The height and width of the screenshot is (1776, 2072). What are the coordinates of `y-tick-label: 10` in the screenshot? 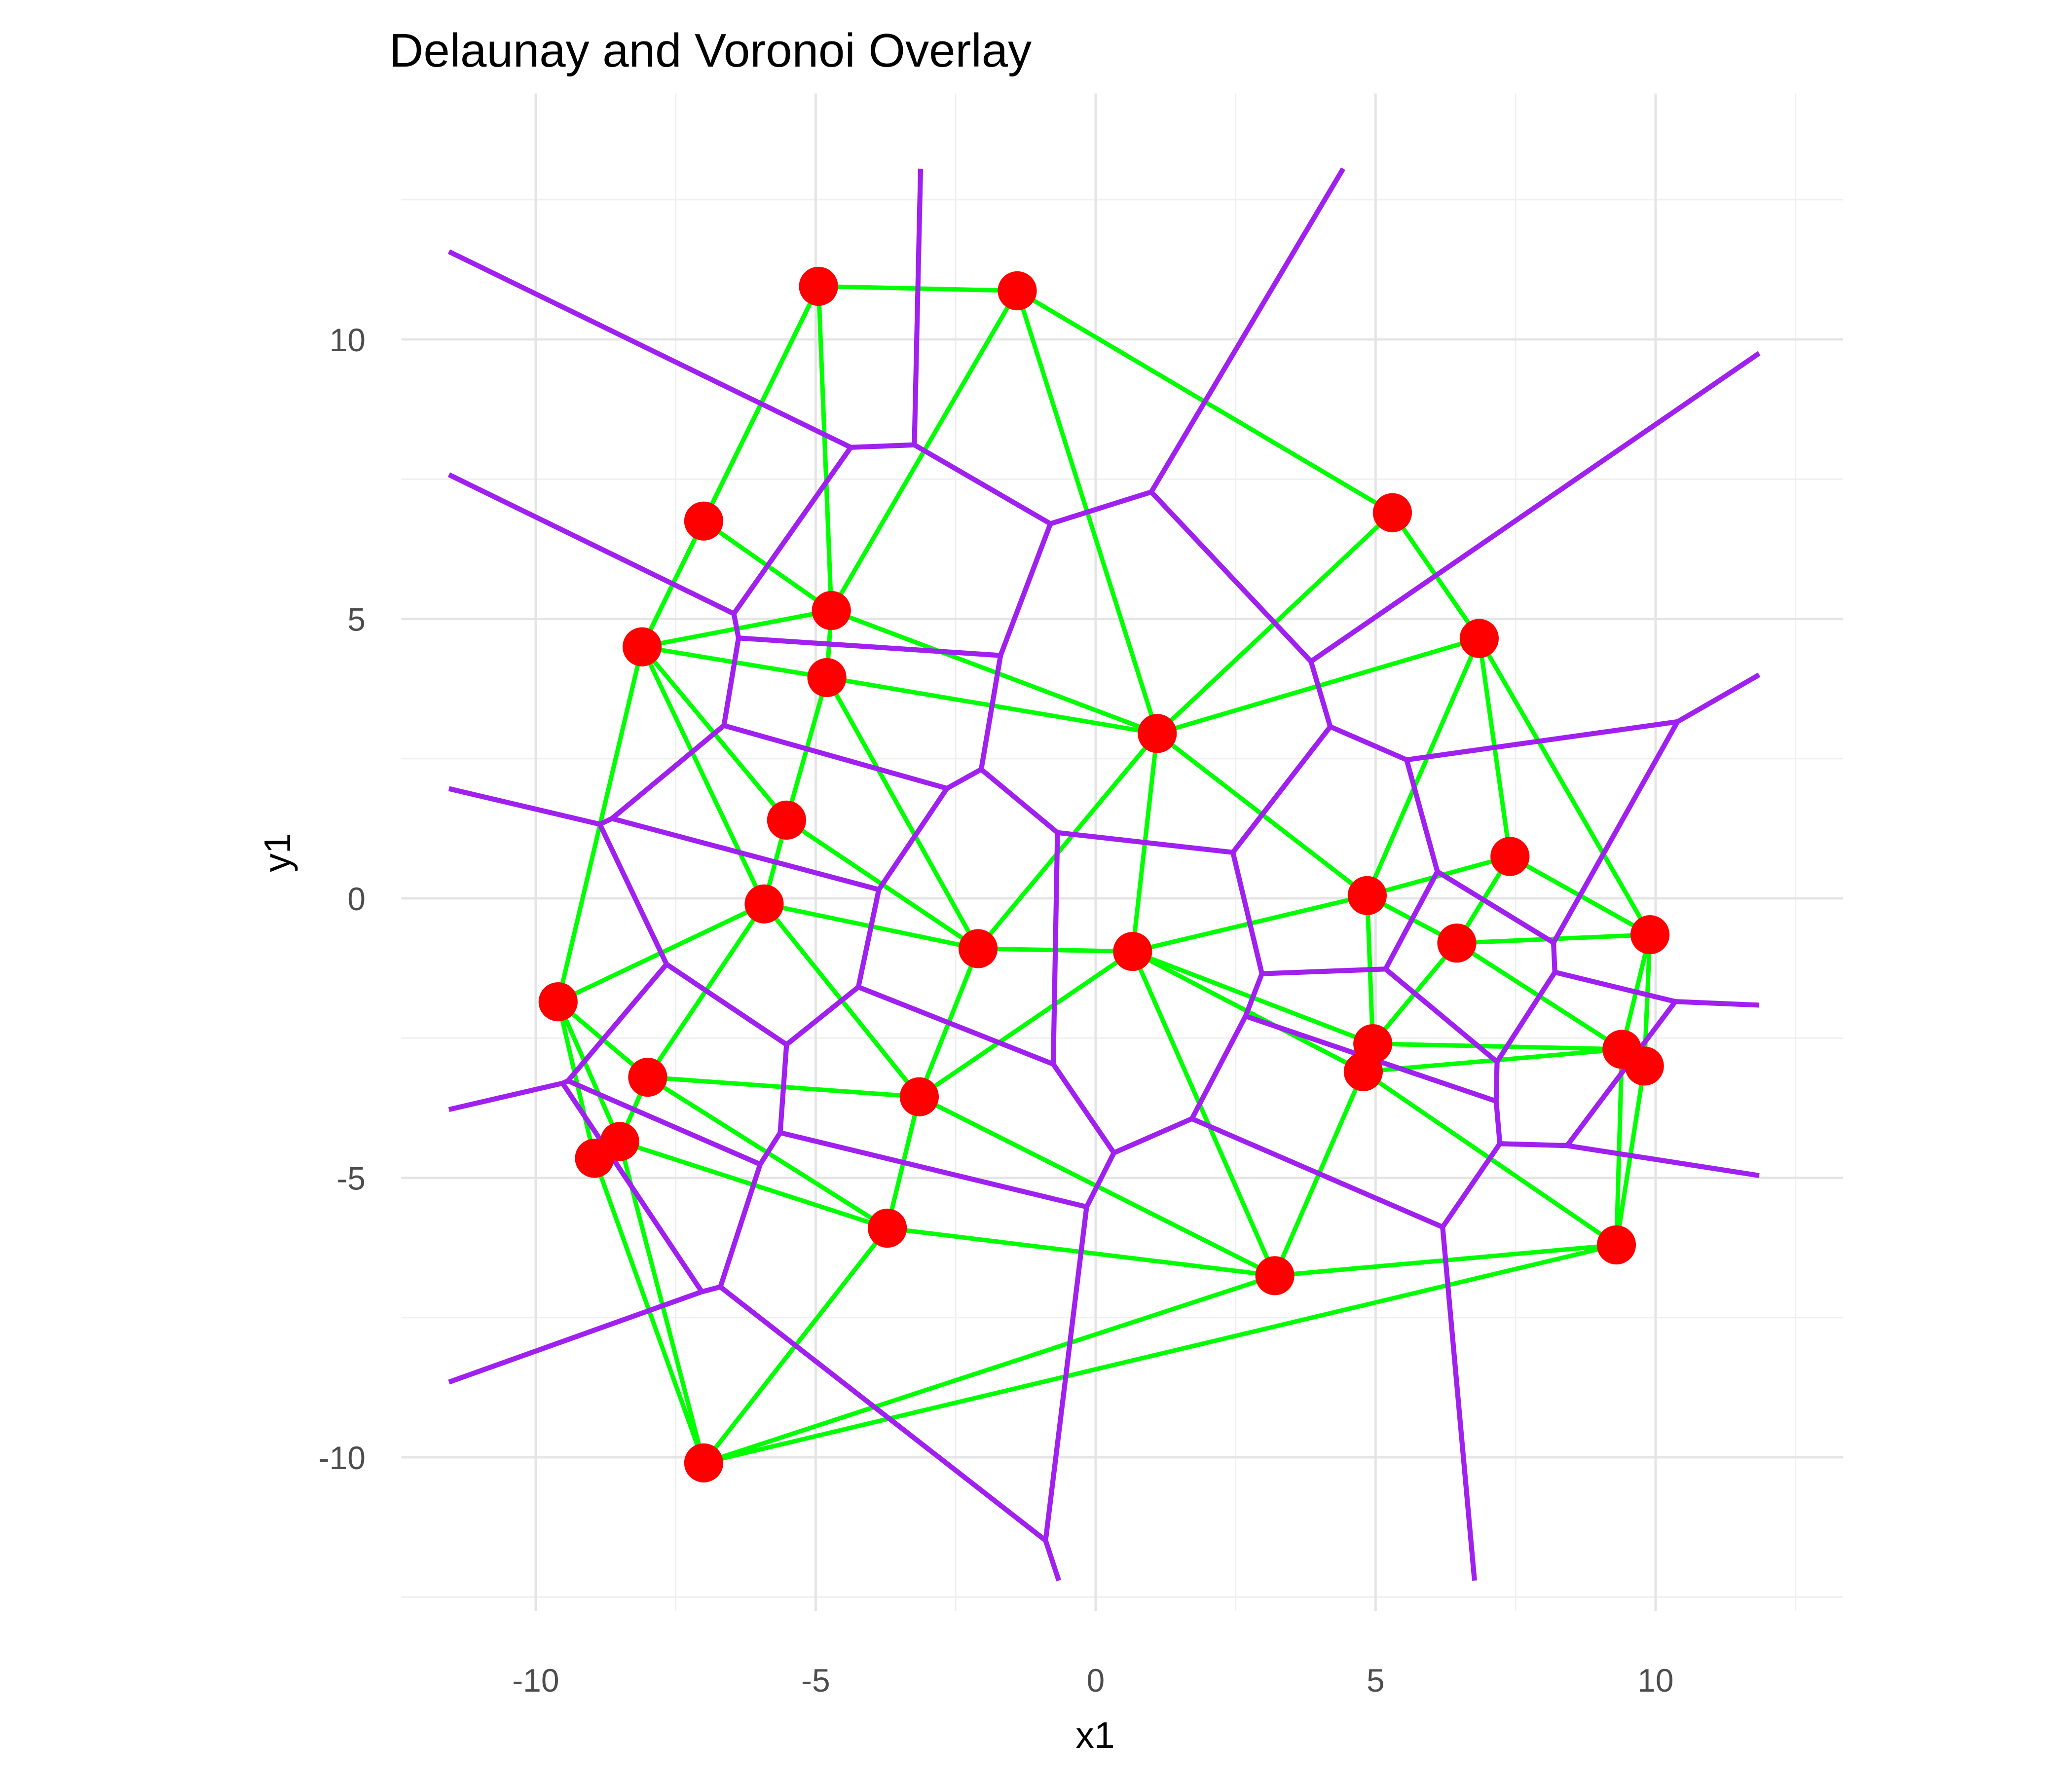 It's located at (348, 340).